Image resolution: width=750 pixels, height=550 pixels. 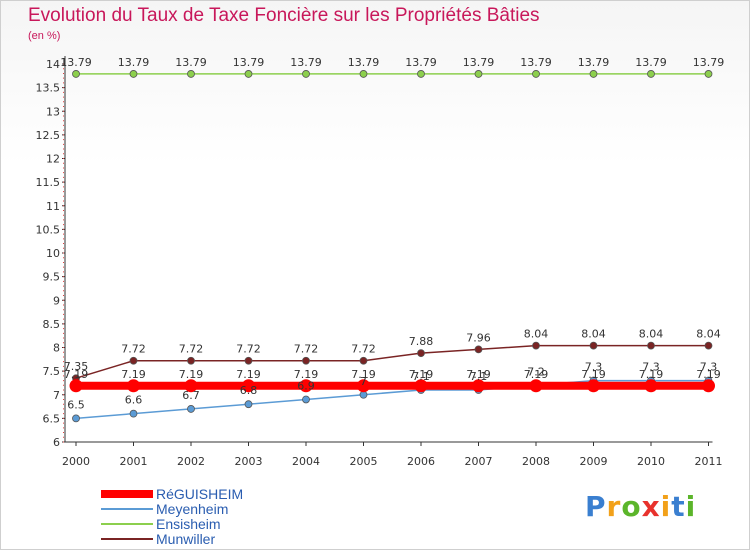 What do you see at coordinates (56, 442) in the screenshot?
I see `y-tick-label: 6` at bounding box center [56, 442].